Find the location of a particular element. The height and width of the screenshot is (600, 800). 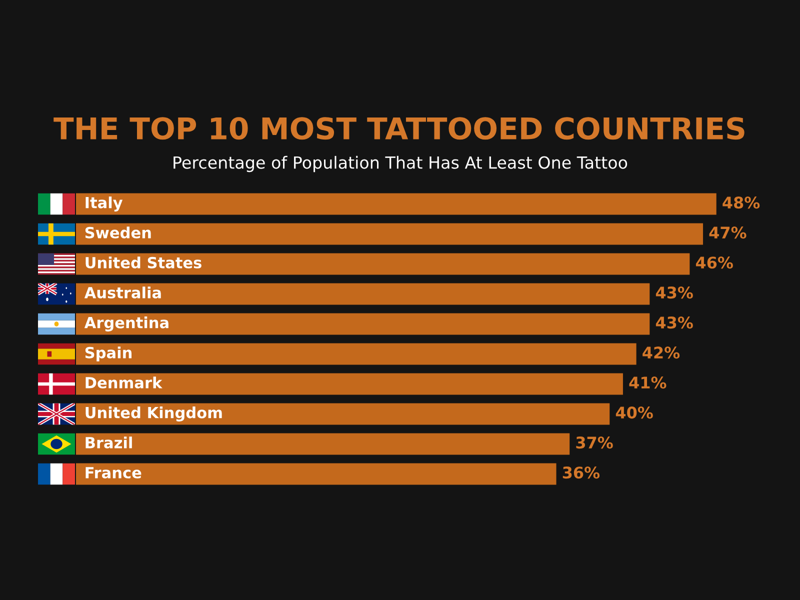

y-tick-label: United States is located at coordinates (144, 262).